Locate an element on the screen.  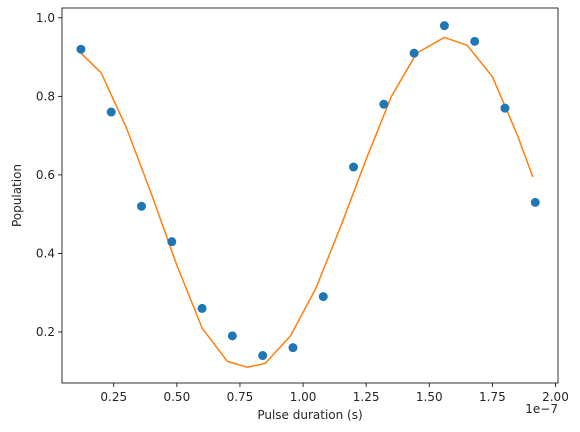
x-tick-label: 0.25 is located at coordinates (113, 397).